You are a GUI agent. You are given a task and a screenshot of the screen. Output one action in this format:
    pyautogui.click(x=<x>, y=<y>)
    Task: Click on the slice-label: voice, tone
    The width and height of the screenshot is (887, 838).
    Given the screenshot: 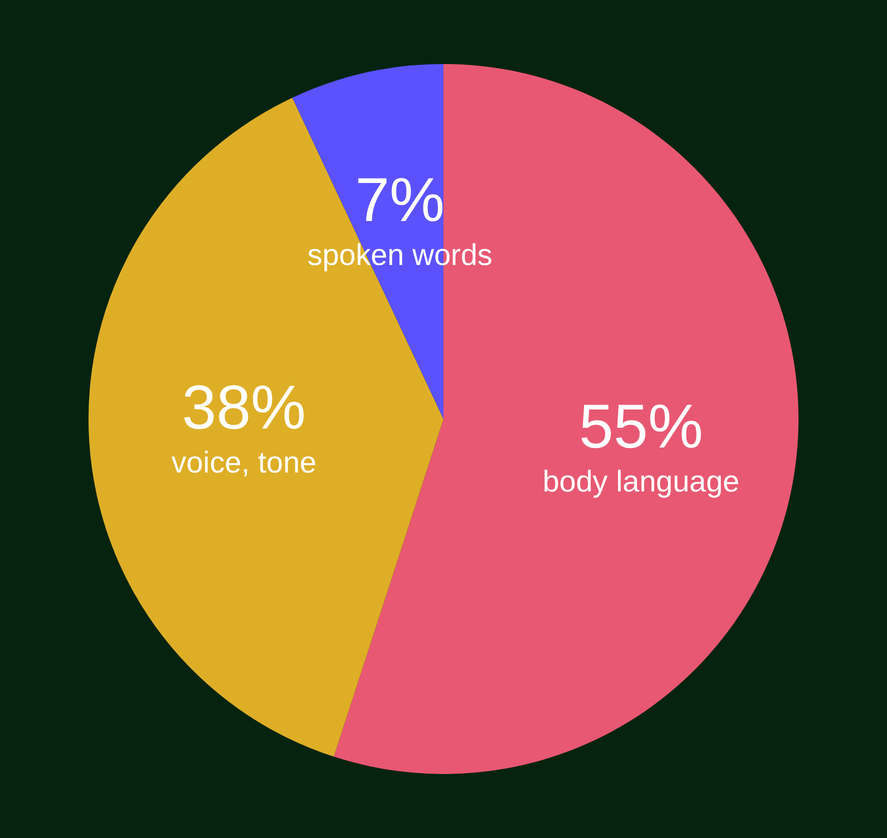 What is the action you would take?
    pyautogui.click(x=243, y=463)
    